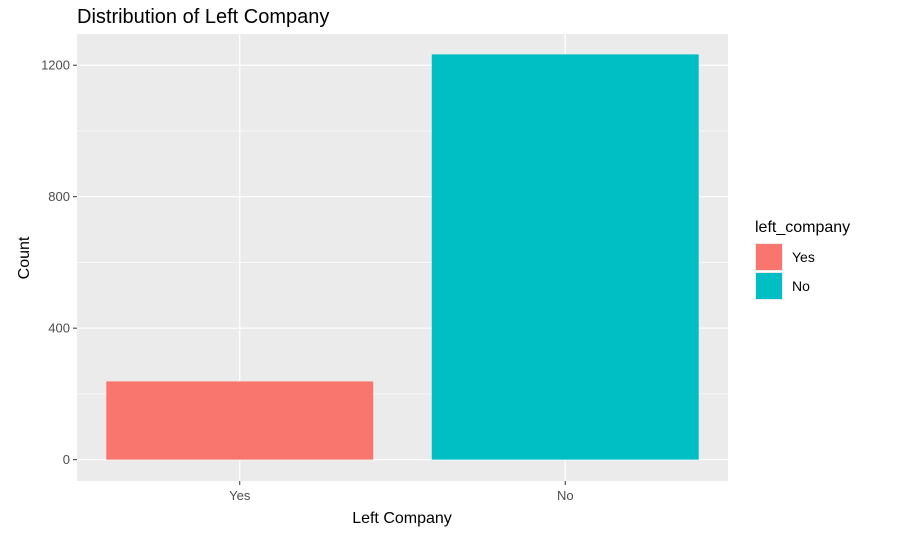 This screenshot has width=912, height=546. What do you see at coordinates (565, 495) in the screenshot?
I see `x-tick-label: No` at bounding box center [565, 495].